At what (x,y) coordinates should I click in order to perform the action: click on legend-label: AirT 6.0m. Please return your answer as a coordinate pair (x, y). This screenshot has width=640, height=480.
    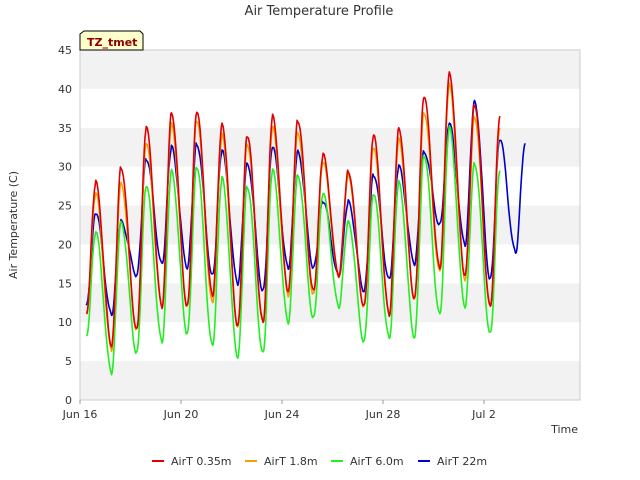
    Looking at the image, I should click on (377, 461).